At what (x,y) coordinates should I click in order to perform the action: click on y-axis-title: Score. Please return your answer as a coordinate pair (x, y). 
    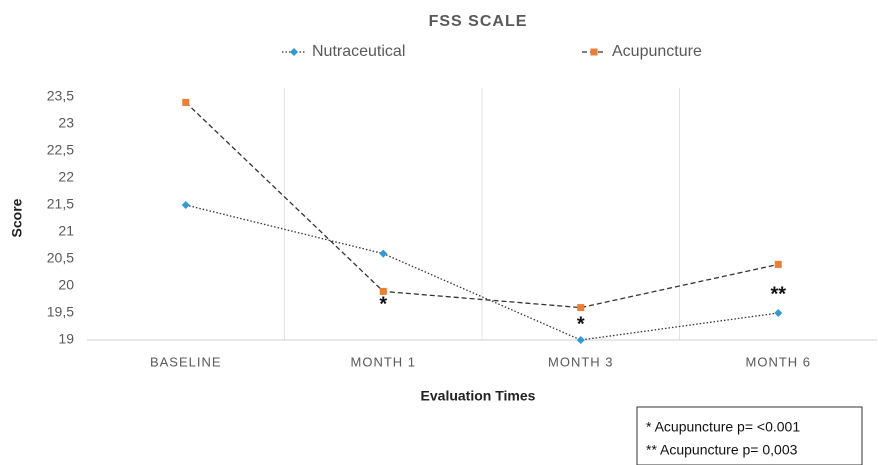
    Looking at the image, I should click on (17, 217).